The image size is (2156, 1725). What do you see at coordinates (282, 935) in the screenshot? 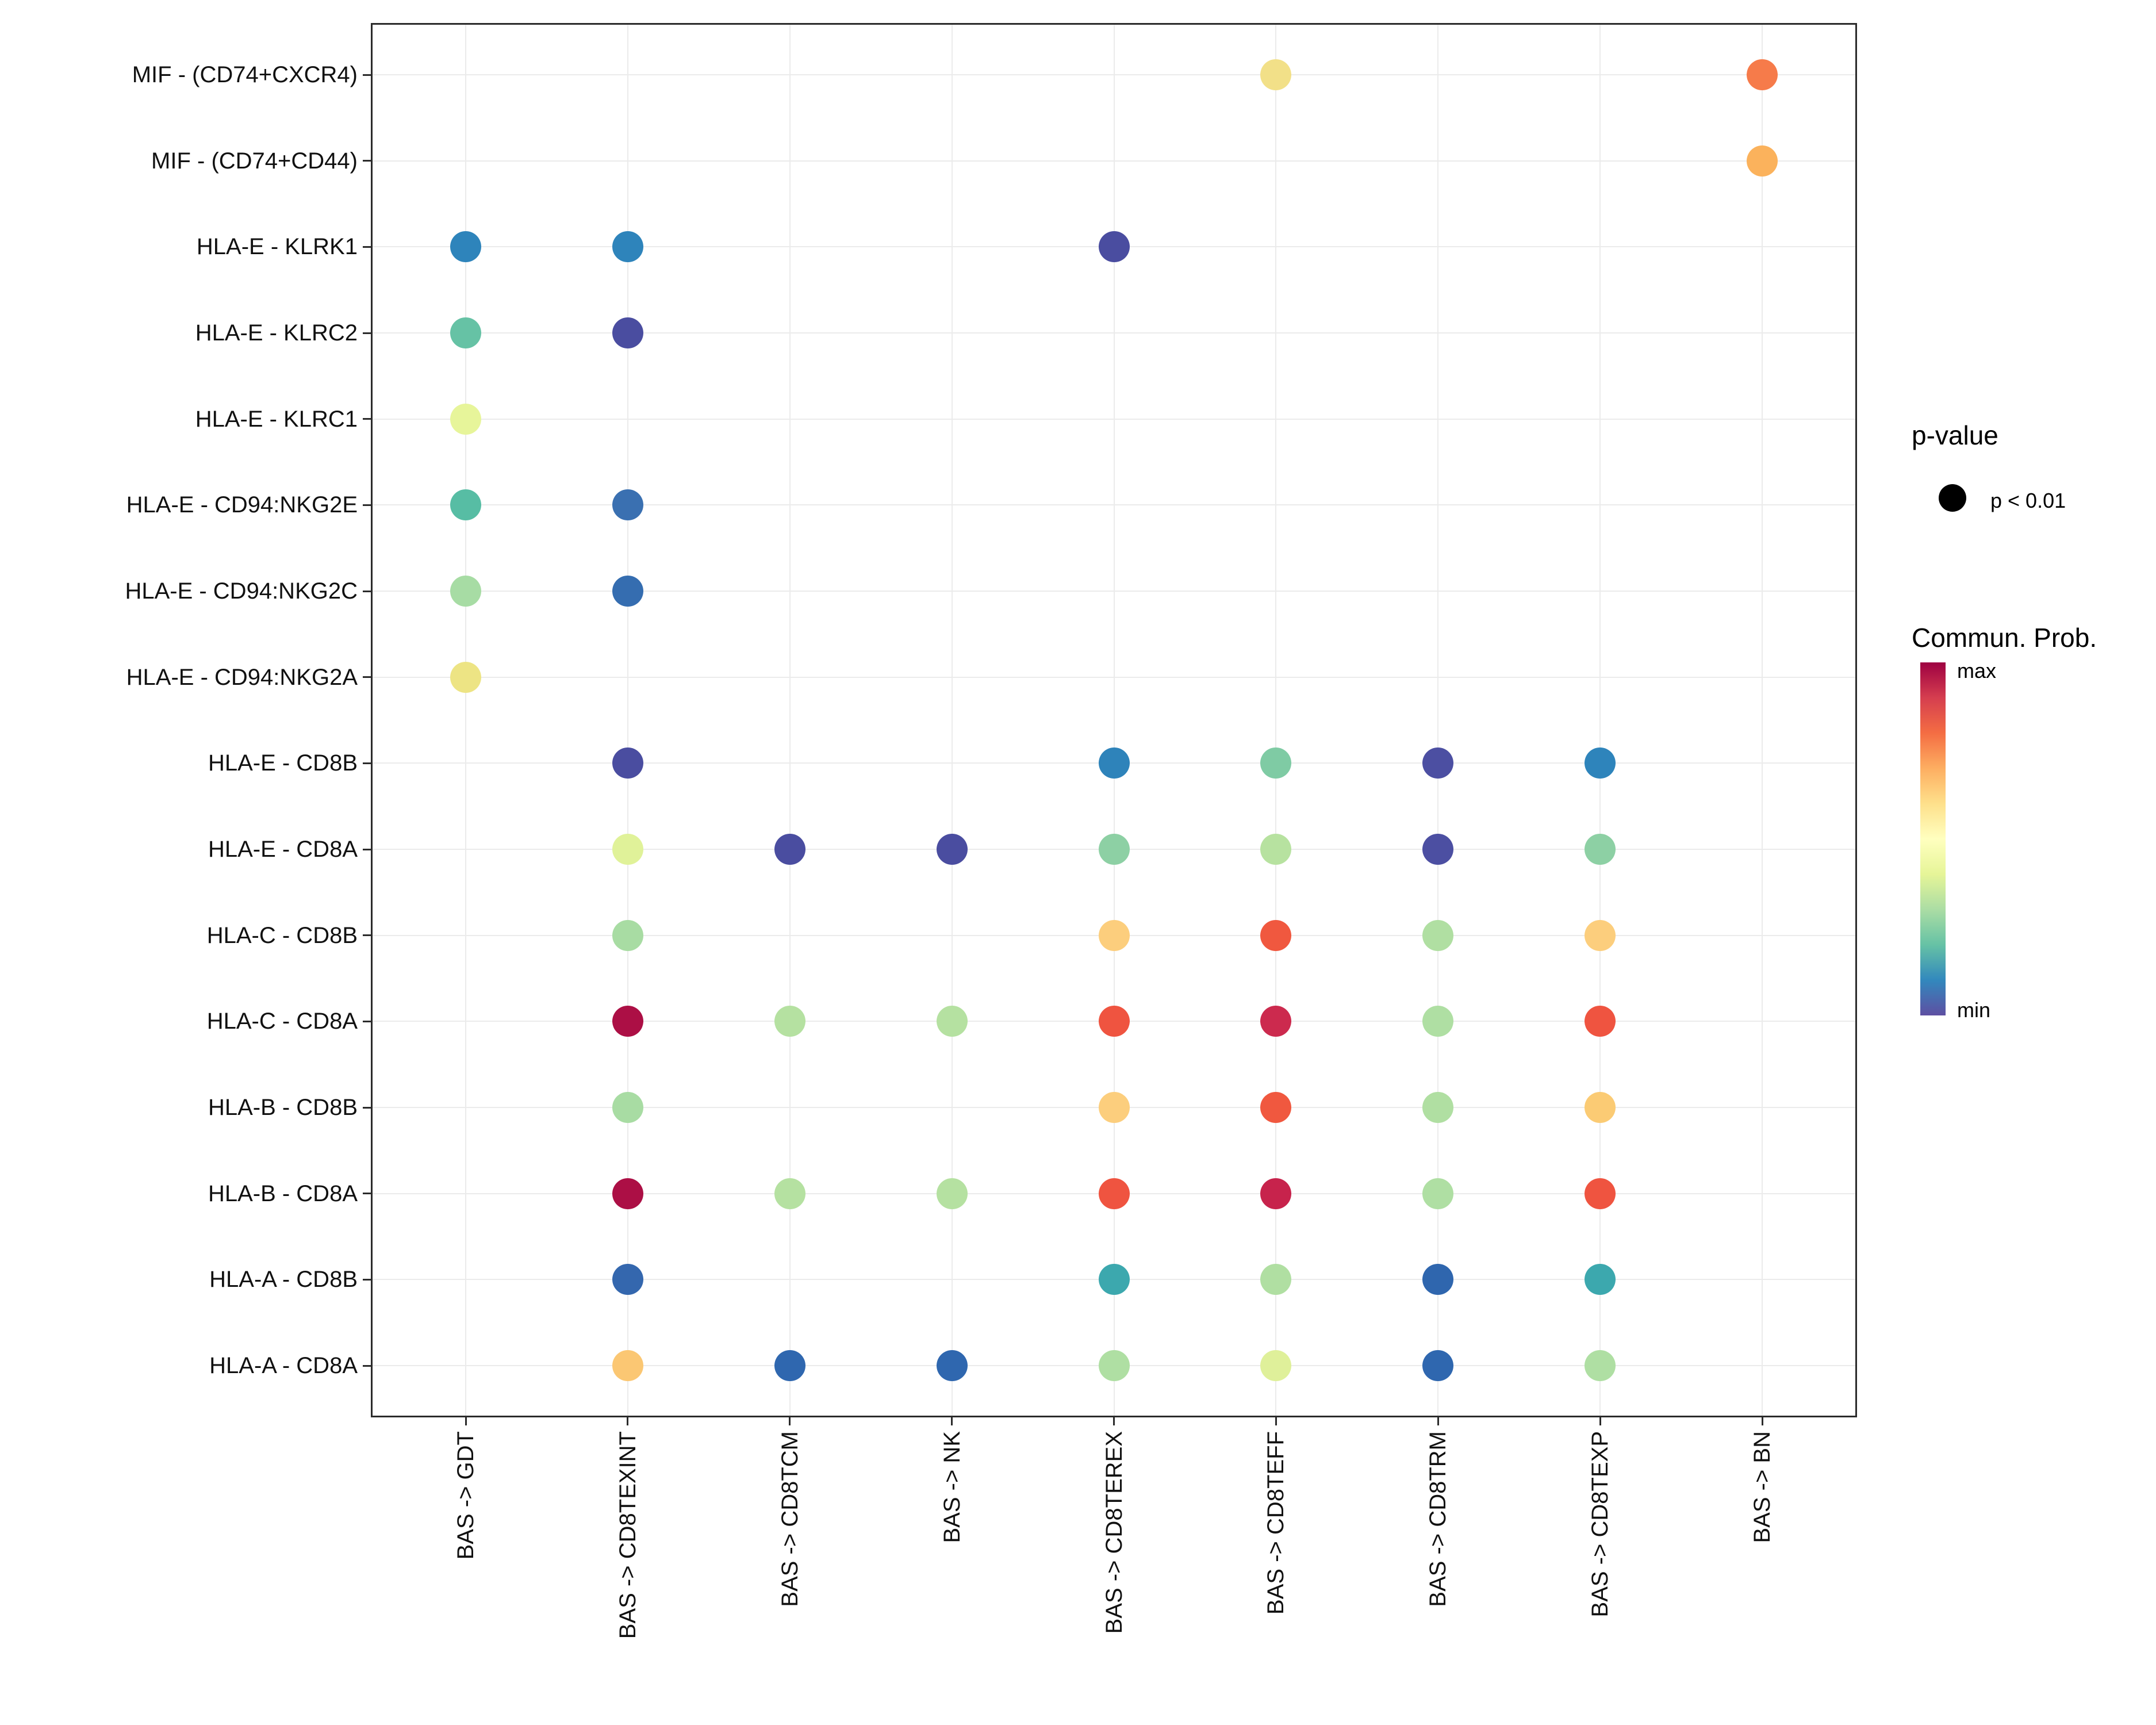
I see `y-axis-label: HLA-C - CD8B` at bounding box center [282, 935].